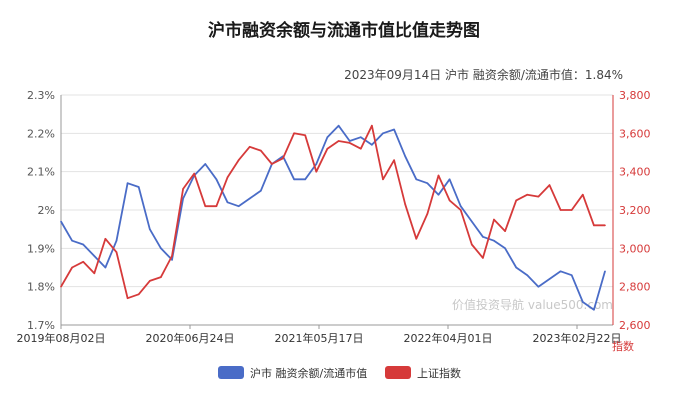  Describe the element at coordinates (344, 30) in the screenshot. I see `chart-title: 沪市融资余额与流通市值比值走势图` at that location.